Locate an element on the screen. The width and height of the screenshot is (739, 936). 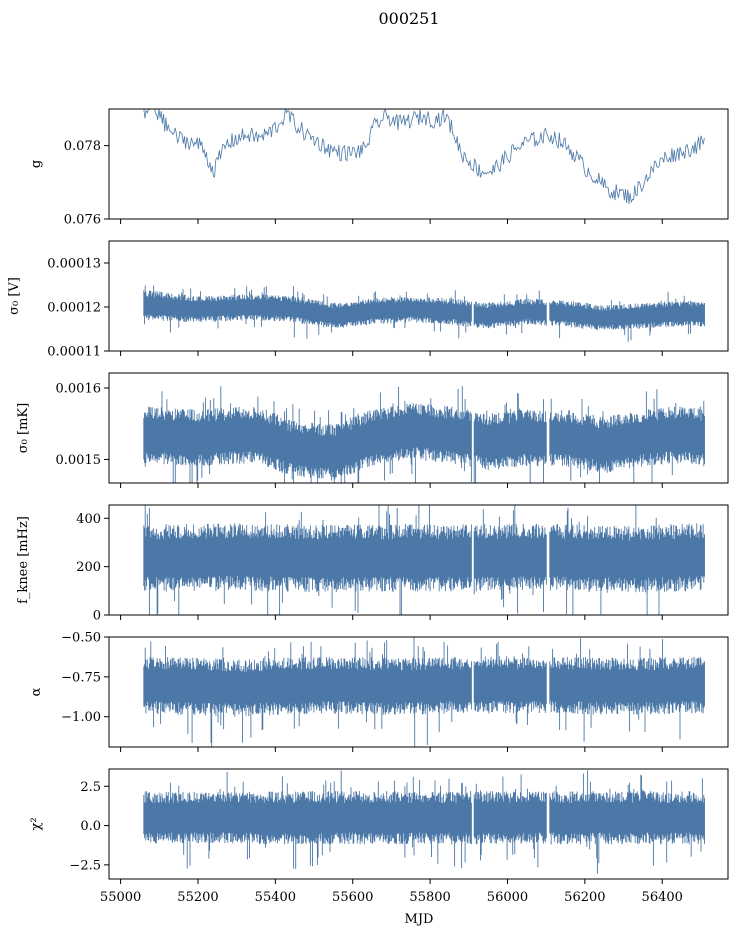
x-axis-label: MJD is located at coordinates (419, 919).